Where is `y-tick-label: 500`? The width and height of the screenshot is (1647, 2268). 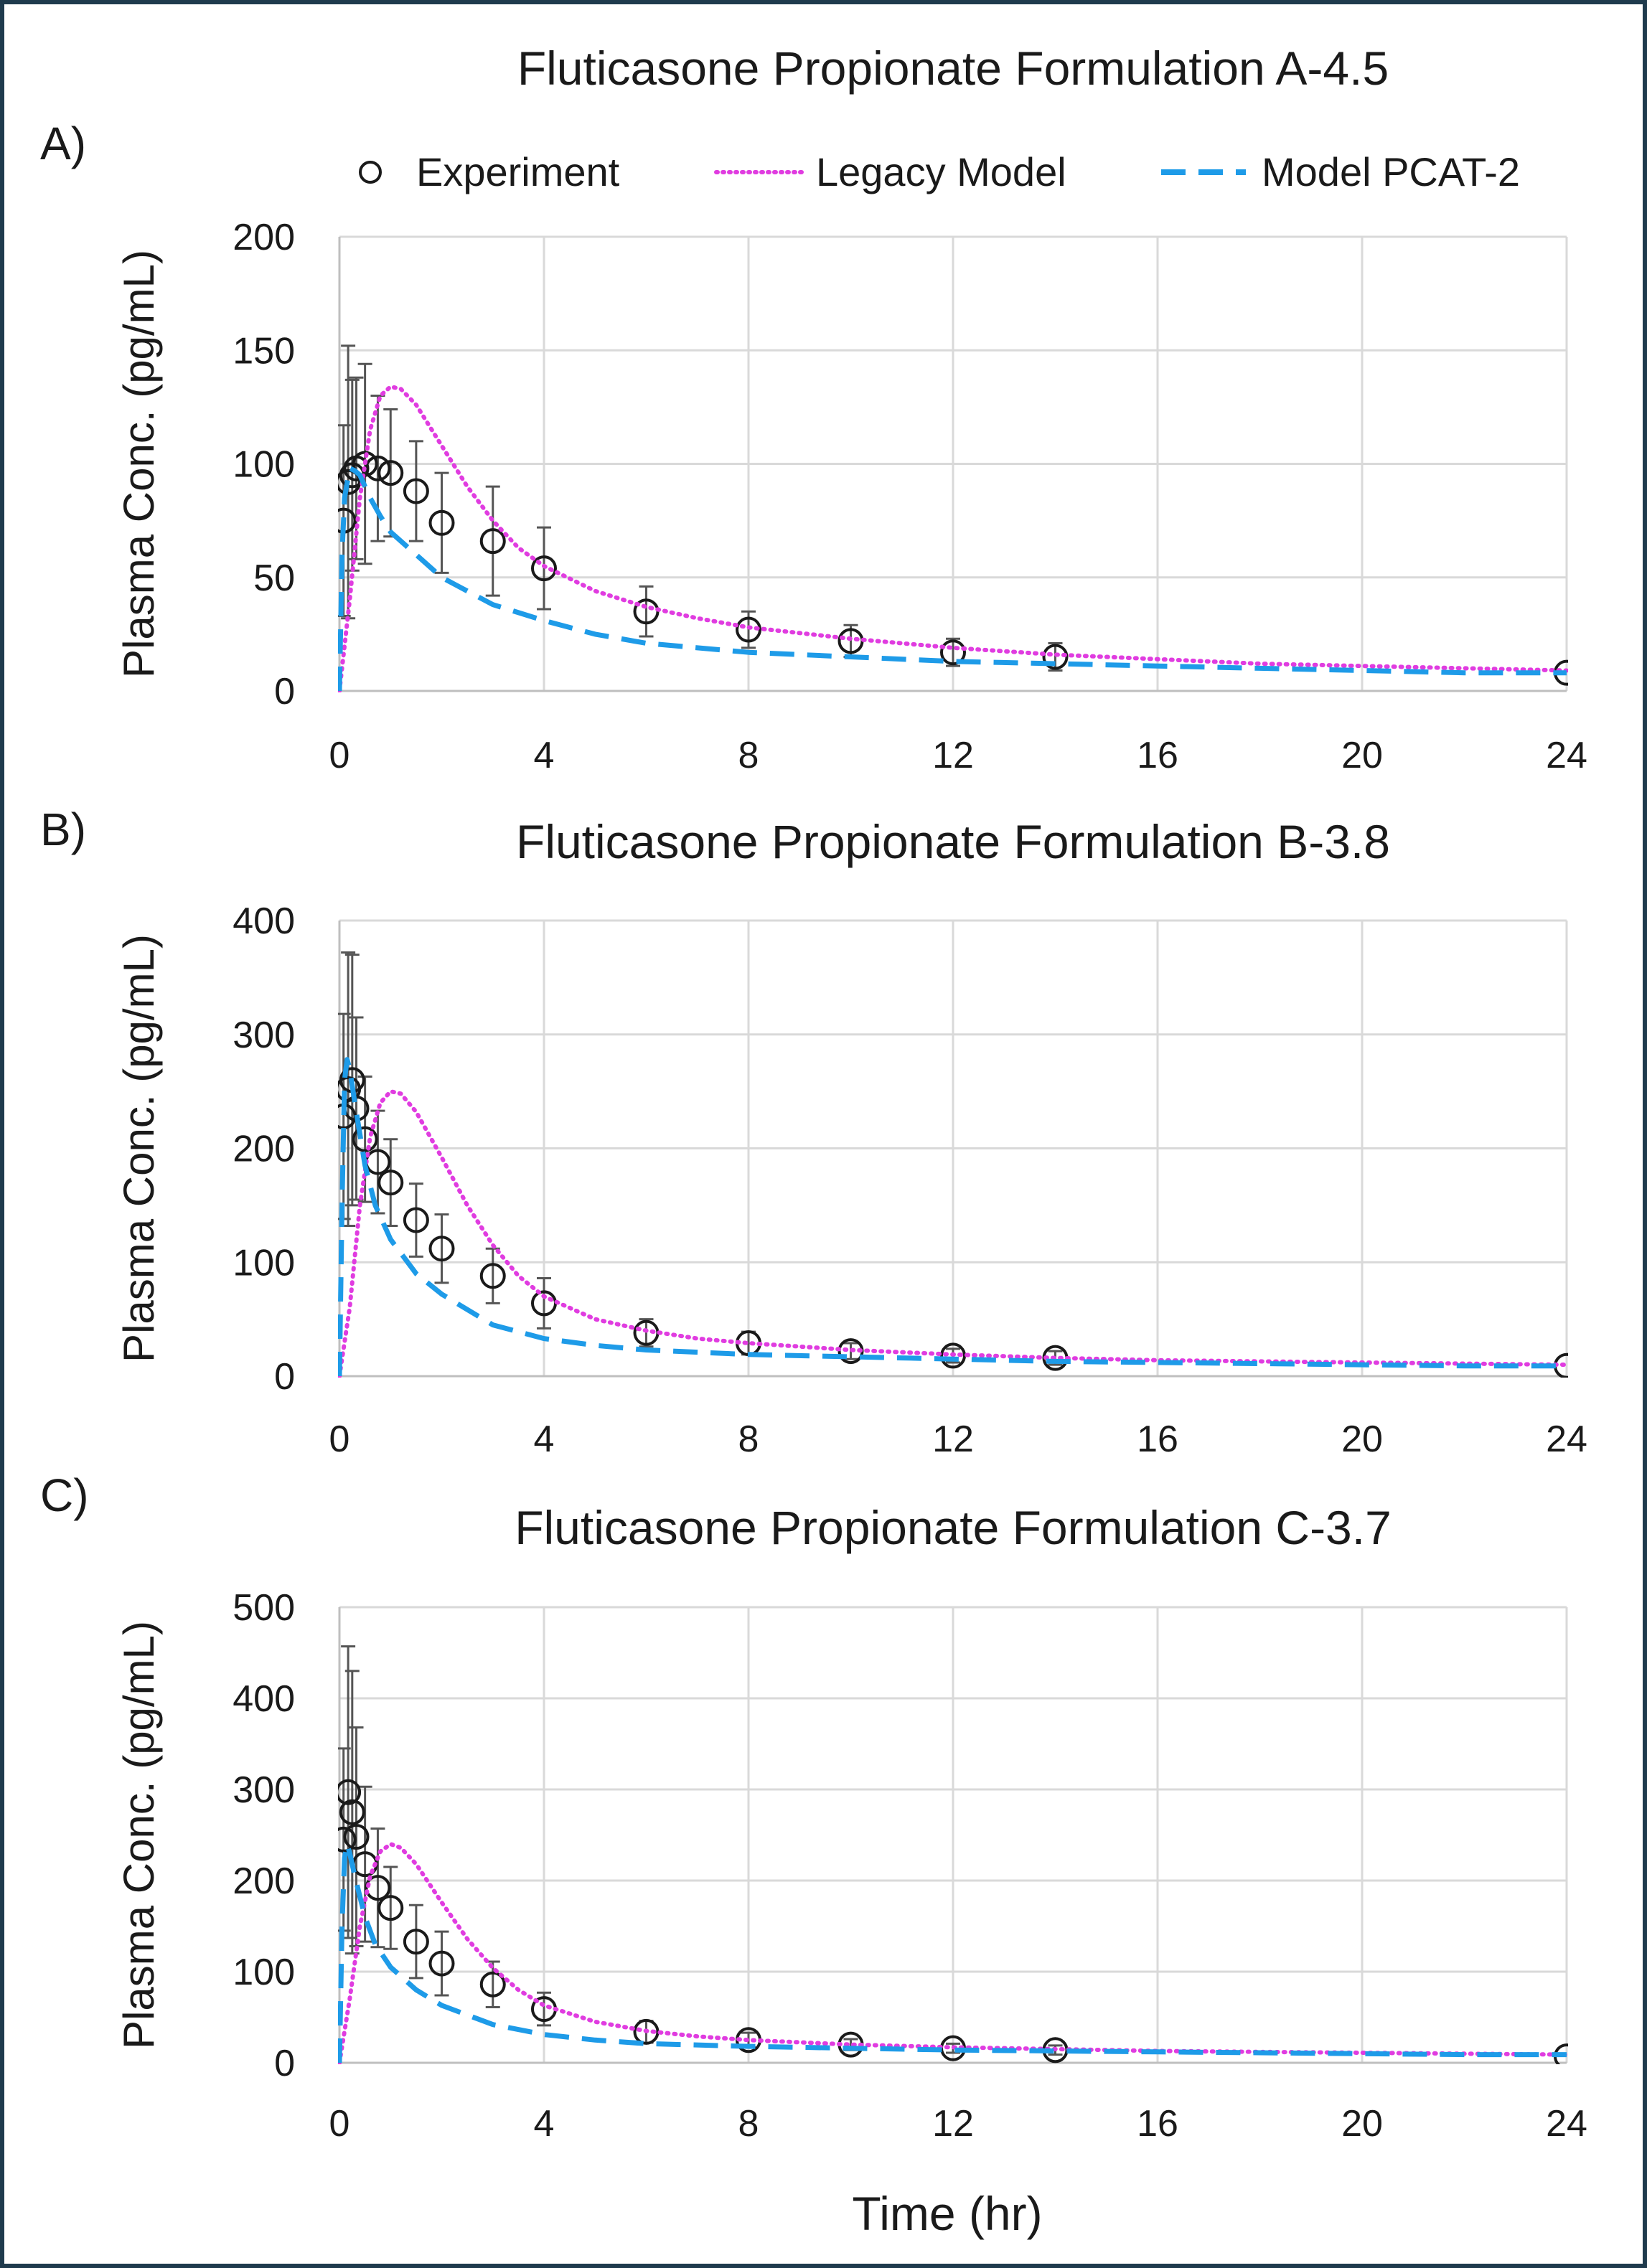
y-tick-label: 500 is located at coordinates (264, 1608).